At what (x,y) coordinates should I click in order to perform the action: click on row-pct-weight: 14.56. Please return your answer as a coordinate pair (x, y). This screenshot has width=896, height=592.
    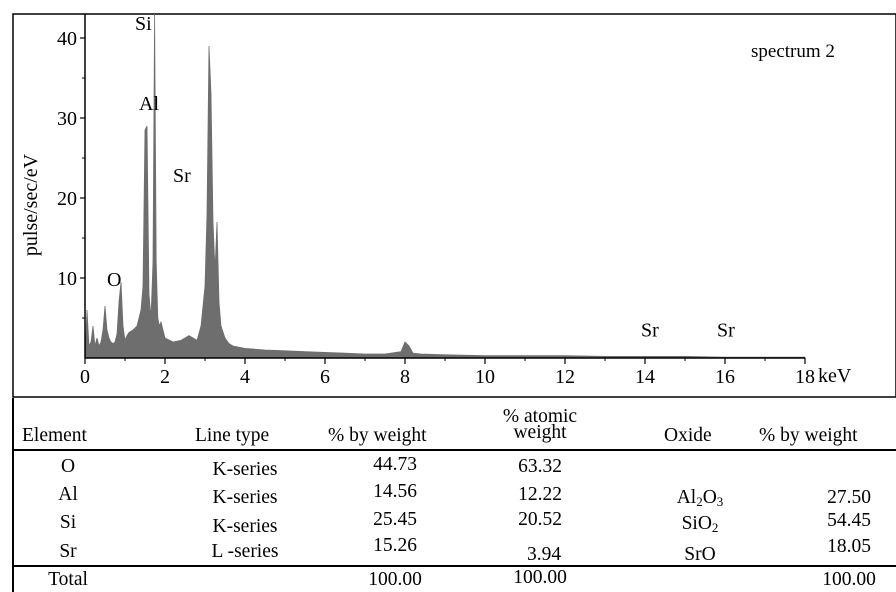
    Looking at the image, I should click on (395, 491).